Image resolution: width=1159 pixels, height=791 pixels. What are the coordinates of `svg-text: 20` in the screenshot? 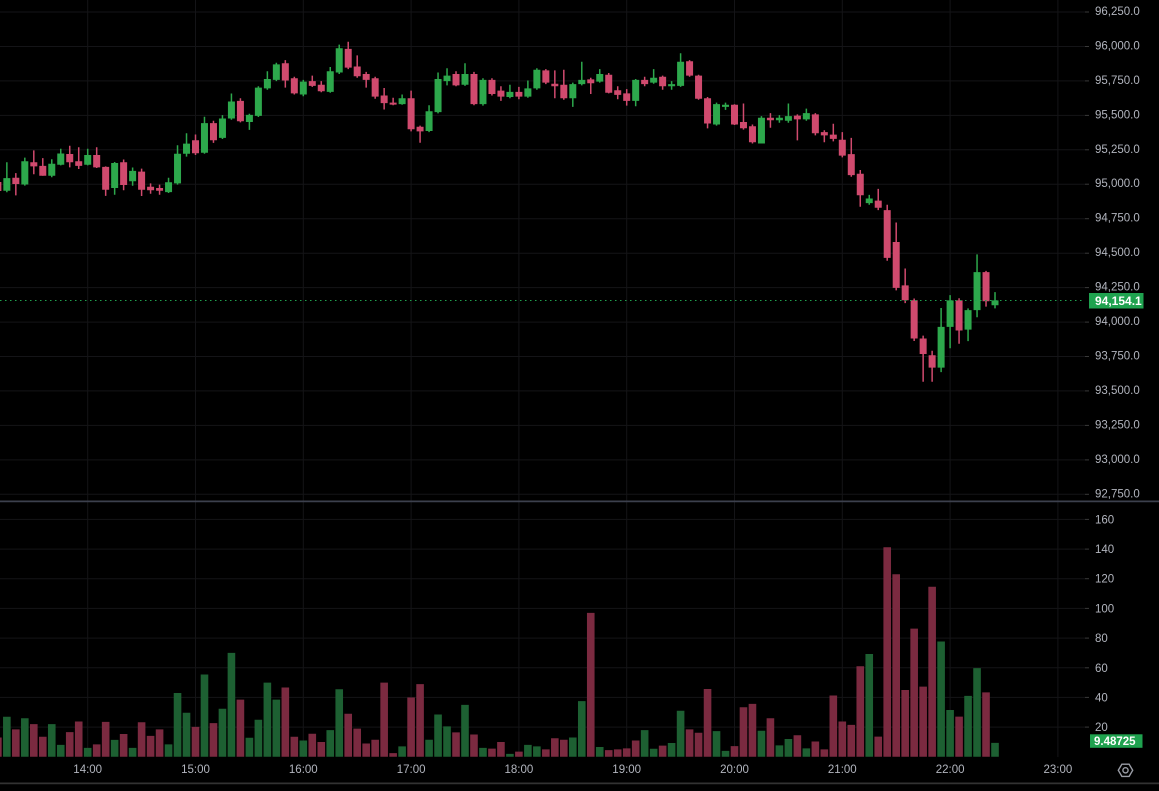 It's located at (1101, 728).